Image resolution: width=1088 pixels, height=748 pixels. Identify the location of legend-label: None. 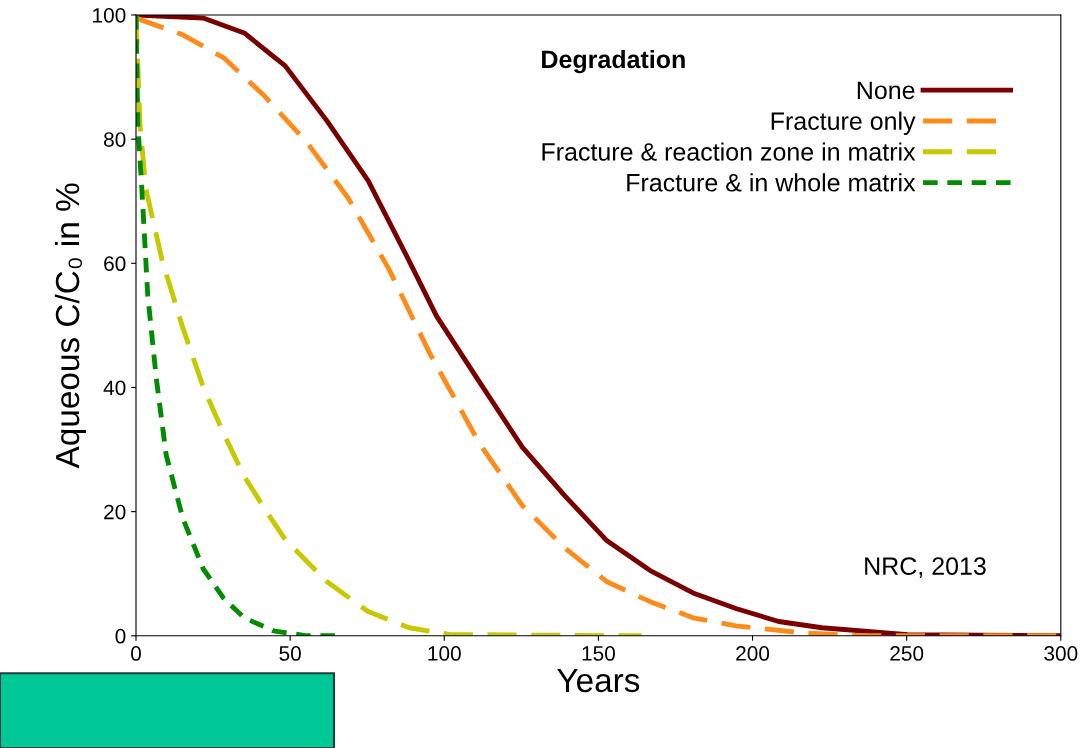
(886, 90).